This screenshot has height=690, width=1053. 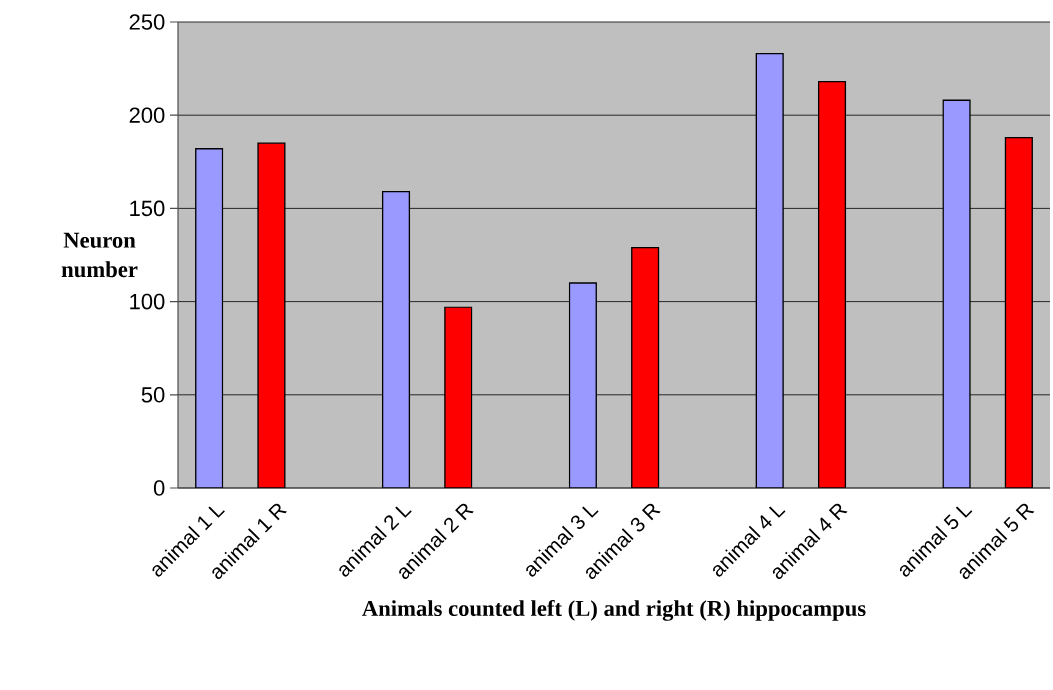 I want to click on y-tick-label: 100, so click(x=147, y=301).